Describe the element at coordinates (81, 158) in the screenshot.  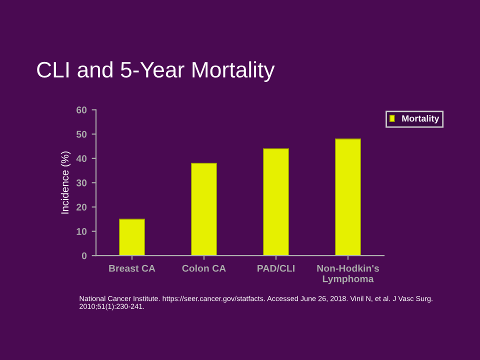
I see `y-tick-label: 40` at that location.